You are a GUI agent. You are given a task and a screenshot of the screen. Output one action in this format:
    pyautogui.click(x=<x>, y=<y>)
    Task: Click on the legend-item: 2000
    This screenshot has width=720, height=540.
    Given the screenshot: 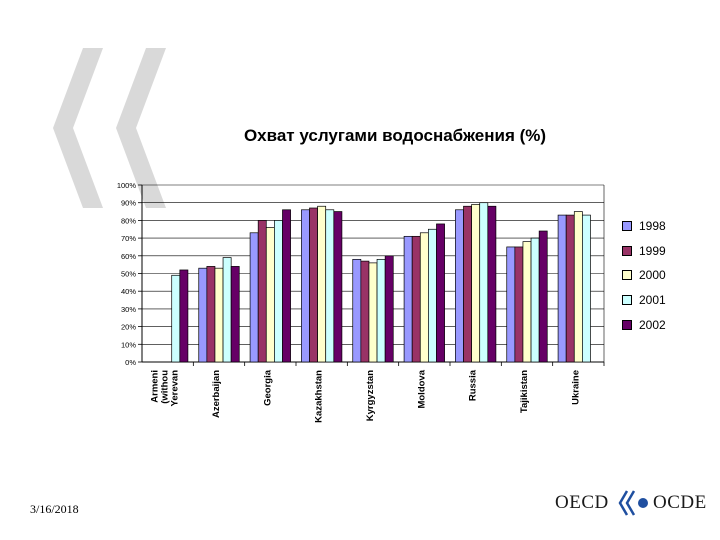 What is the action you would take?
    pyautogui.click(x=644, y=275)
    